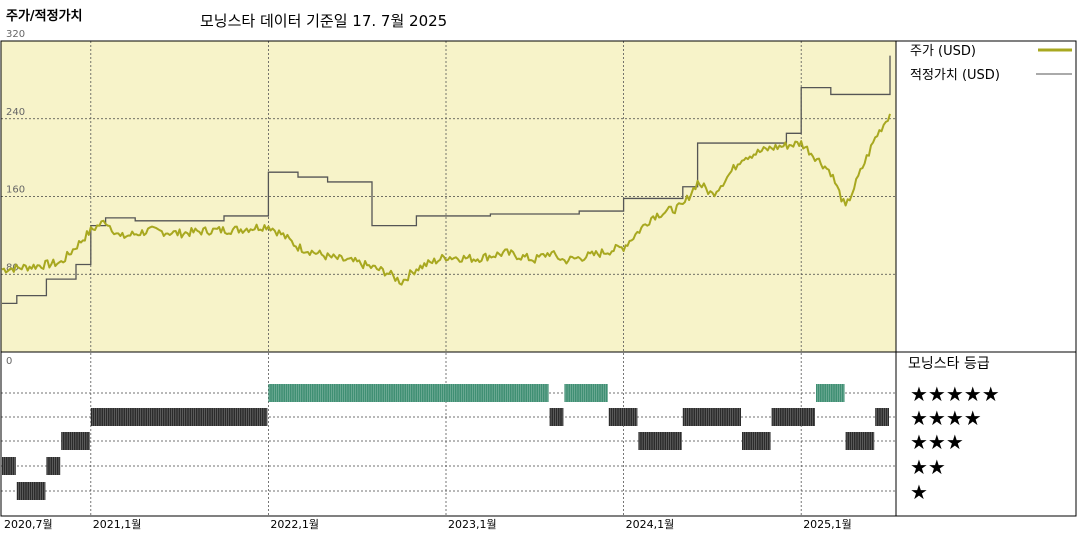 This screenshot has height=540, width=1080. What do you see at coordinates (919, 492) in the screenshot?
I see `star-label: ★` at bounding box center [919, 492].